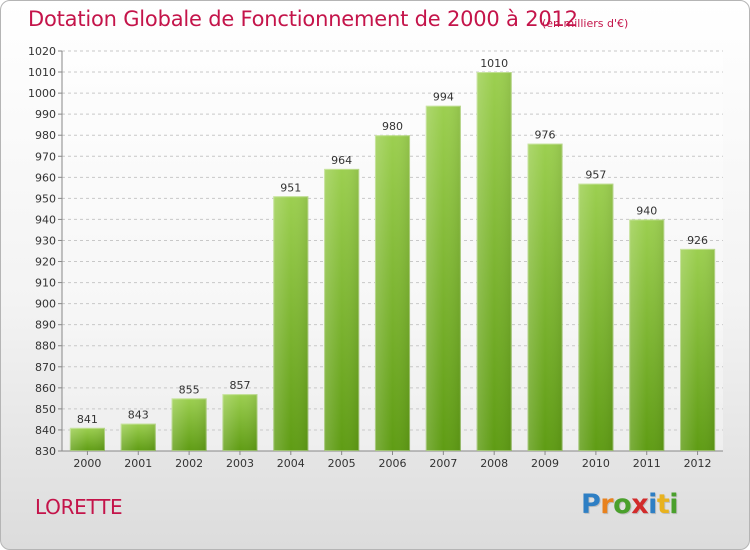 This screenshot has width=750, height=550. Describe the element at coordinates (45, 346) in the screenshot. I see `y-tick-label: 880` at that location.